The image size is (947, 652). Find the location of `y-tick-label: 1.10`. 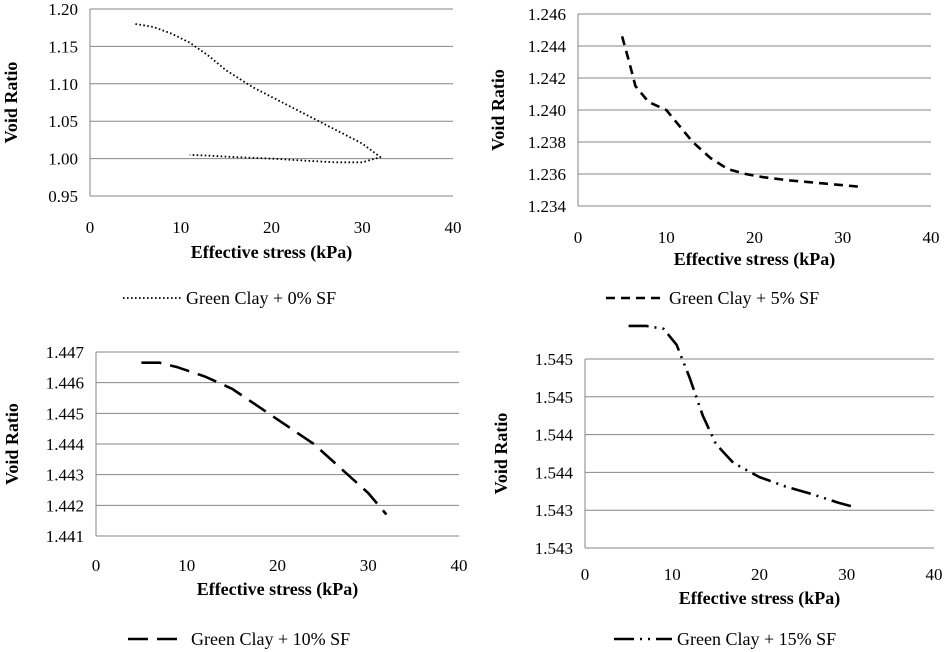

y-tick-label: 1.10 is located at coordinates (63, 84).